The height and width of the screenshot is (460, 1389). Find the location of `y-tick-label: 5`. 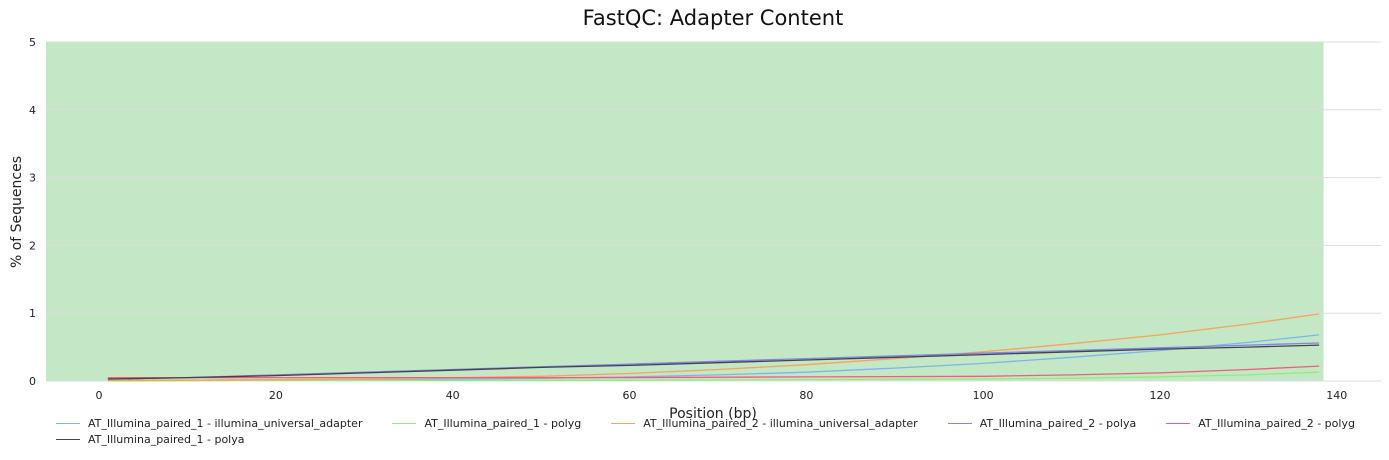

y-tick-label: 5 is located at coordinates (32, 42).